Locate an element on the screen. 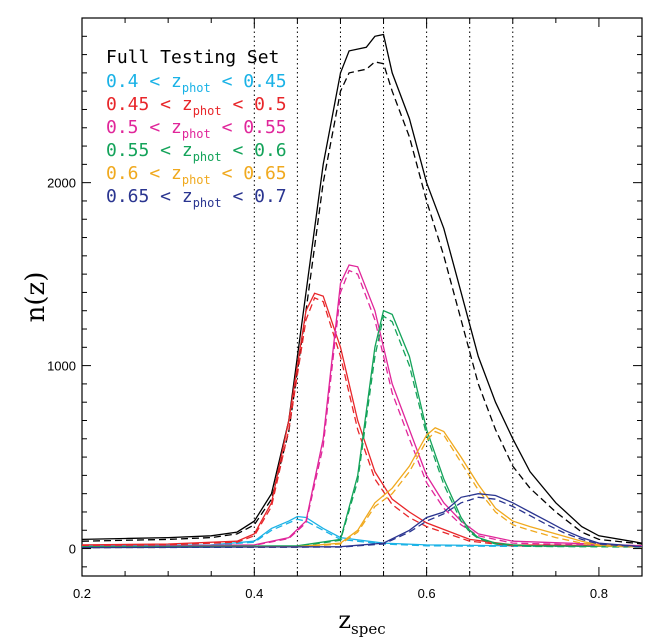 This screenshot has height=638, width=648. y-axis-title: n(z) is located at coordinates (36, 297).